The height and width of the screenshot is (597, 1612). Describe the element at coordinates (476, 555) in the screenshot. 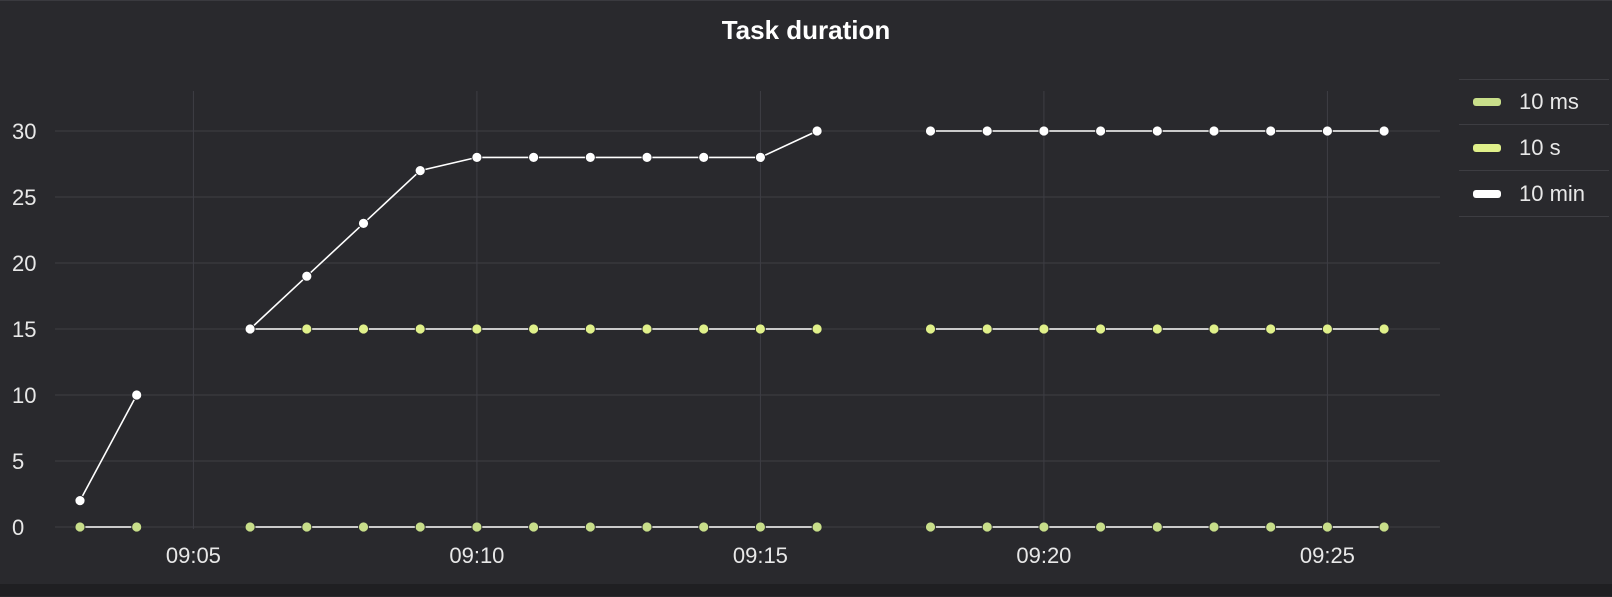

I see `x-tick-label: 09:10` at that location.